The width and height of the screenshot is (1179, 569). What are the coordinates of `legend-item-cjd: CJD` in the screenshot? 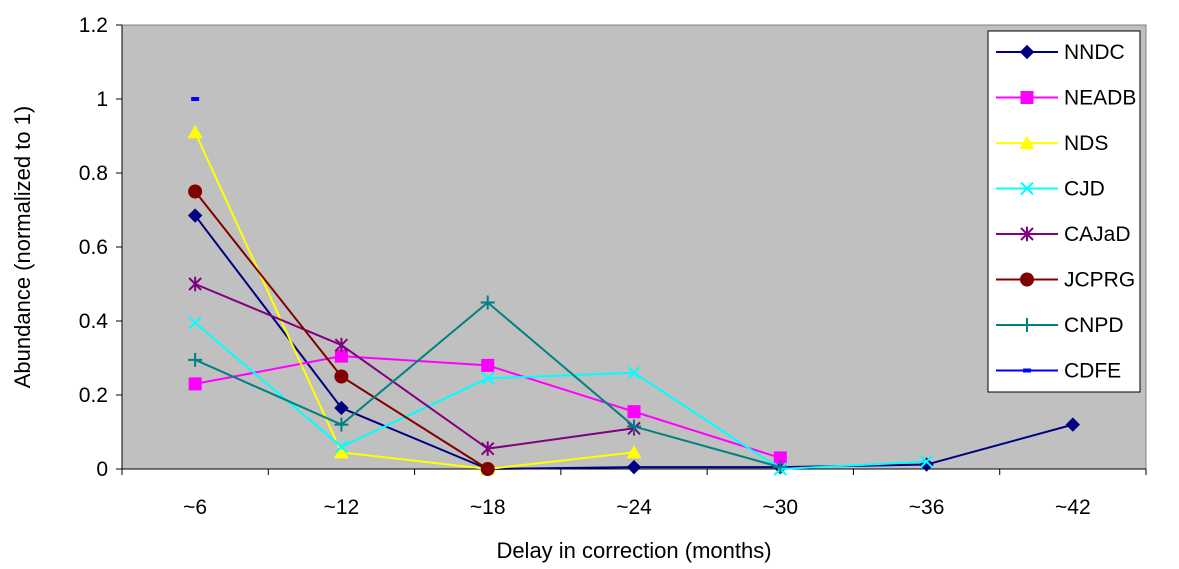 It's located at (1050, 189).